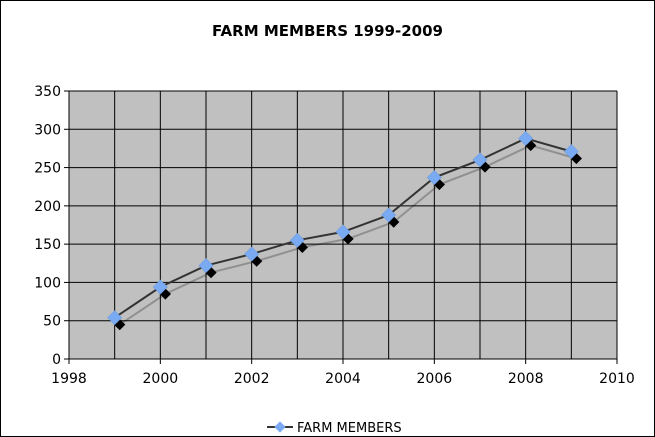 This screenshot has height=437, width=655. Describe the element at coordinates (435, 379) in the screenshot. I see `x-tick-label: 2006` at that location.